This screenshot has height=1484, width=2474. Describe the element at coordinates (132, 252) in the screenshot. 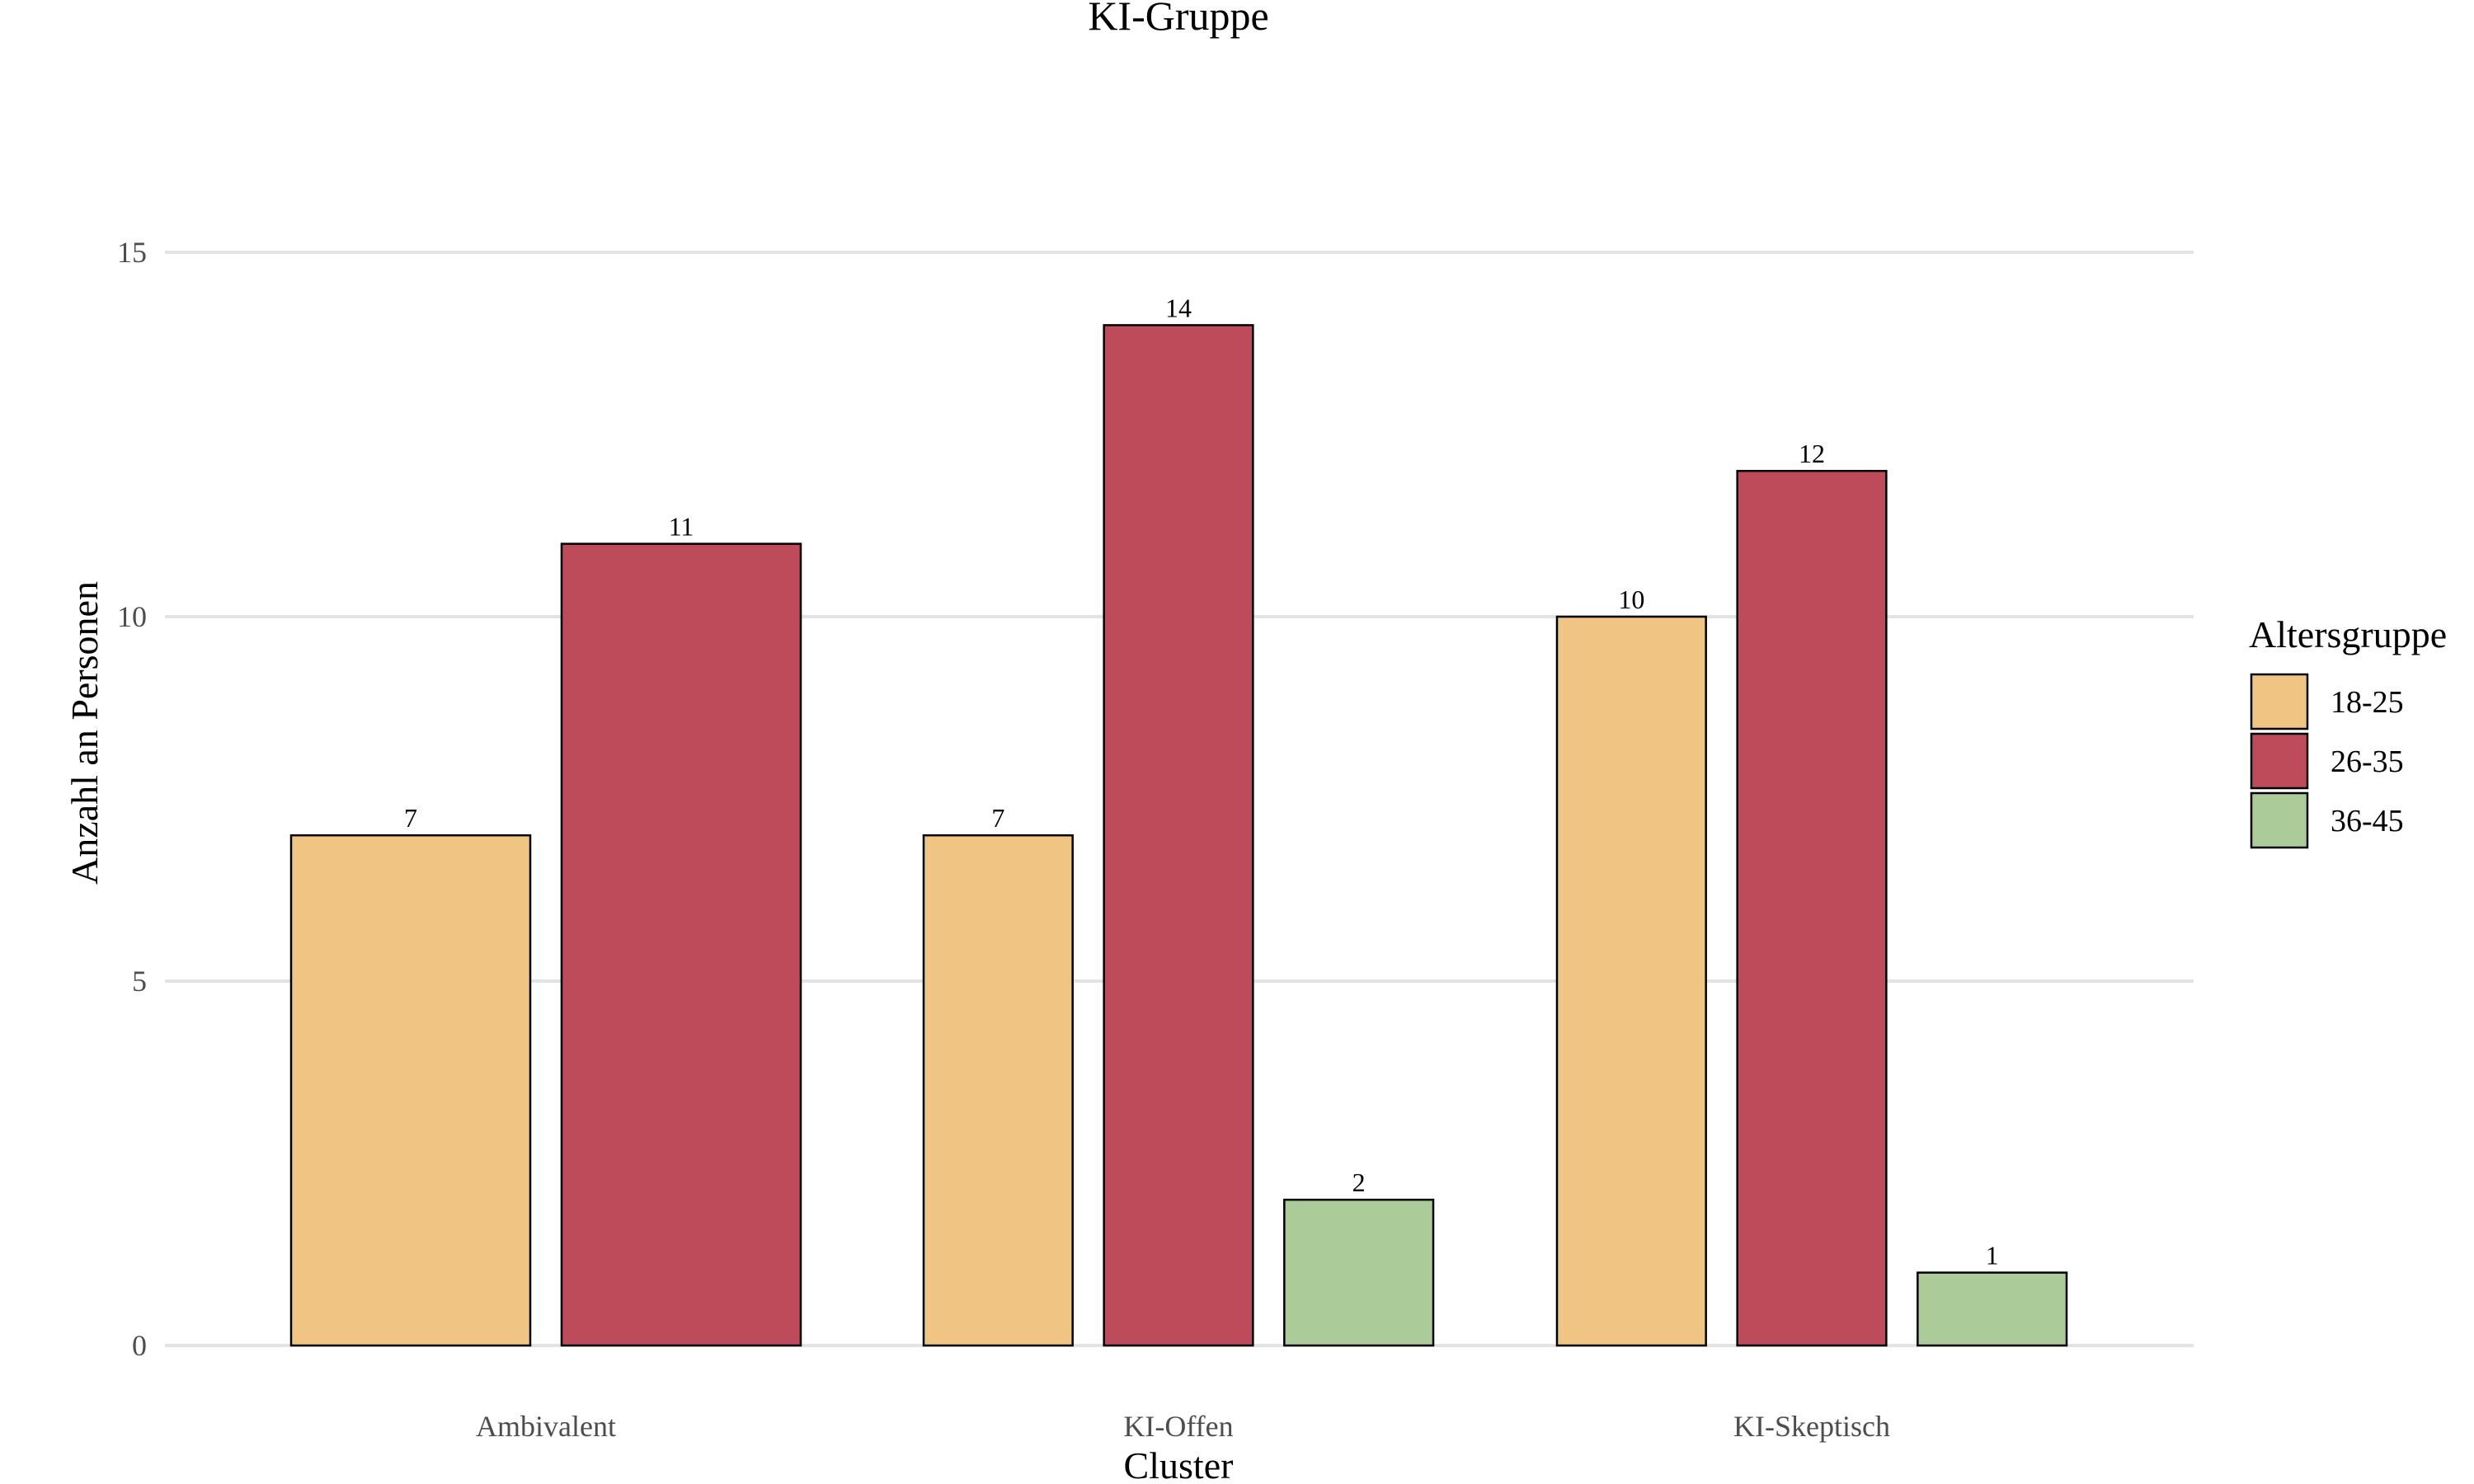

I see `y-tick-label: 15` at that location.